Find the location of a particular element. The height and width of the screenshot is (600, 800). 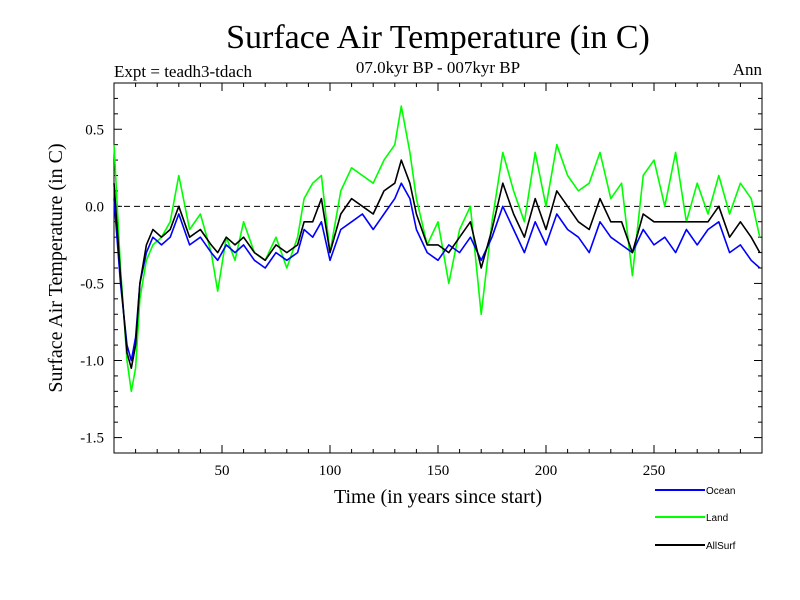

x-tick-label: 100 is located at coordinates (330, 471).